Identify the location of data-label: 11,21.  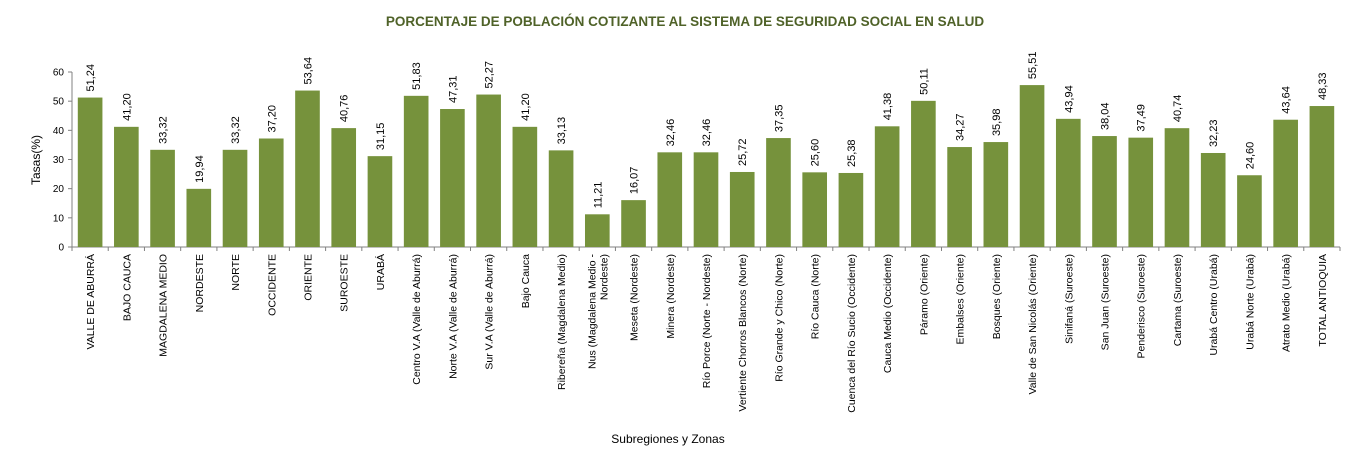
(598, 195).